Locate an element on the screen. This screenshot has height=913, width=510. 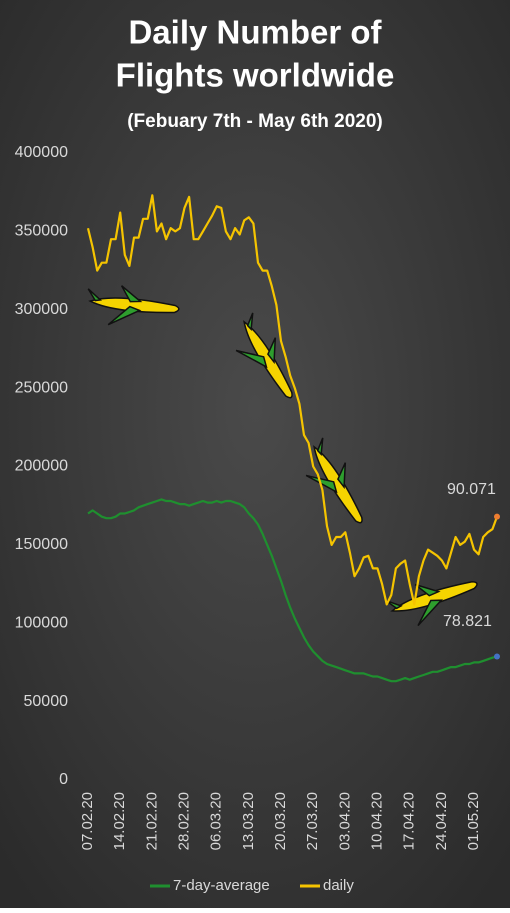
x-tick-label: 24.04.20 is located at coordinates (441, 821).